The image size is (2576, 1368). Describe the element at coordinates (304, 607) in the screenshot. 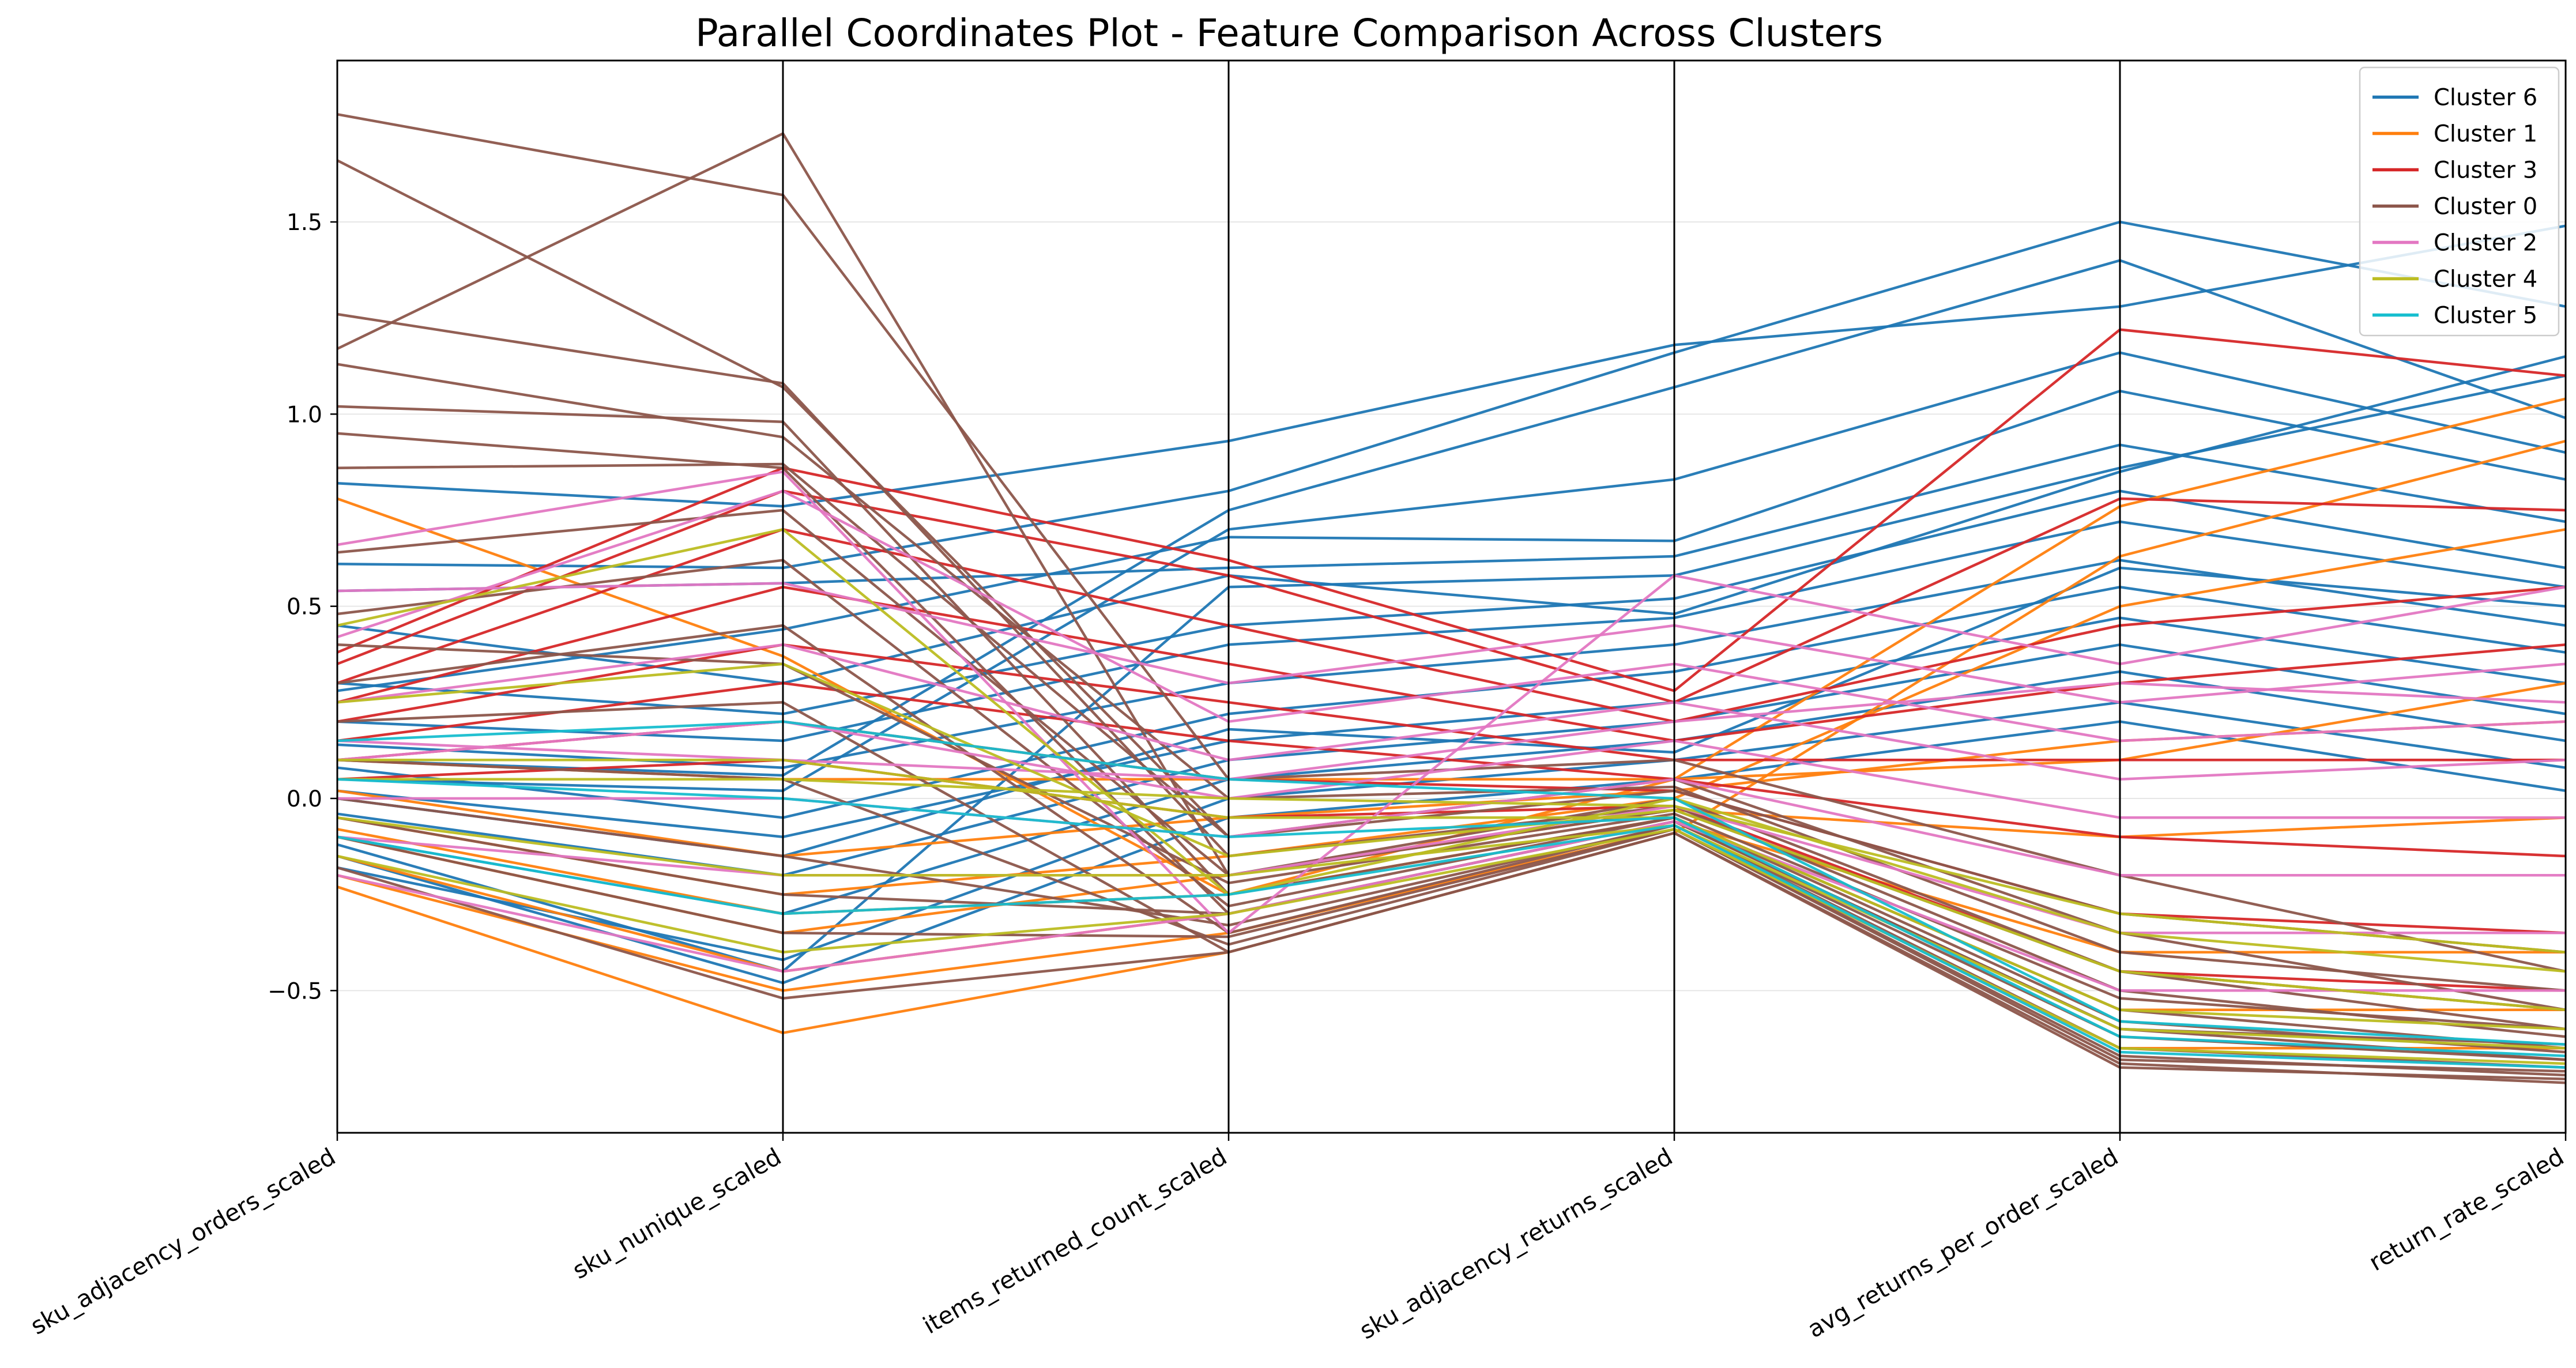

I see `y-tick-label: 0.5` at that location.